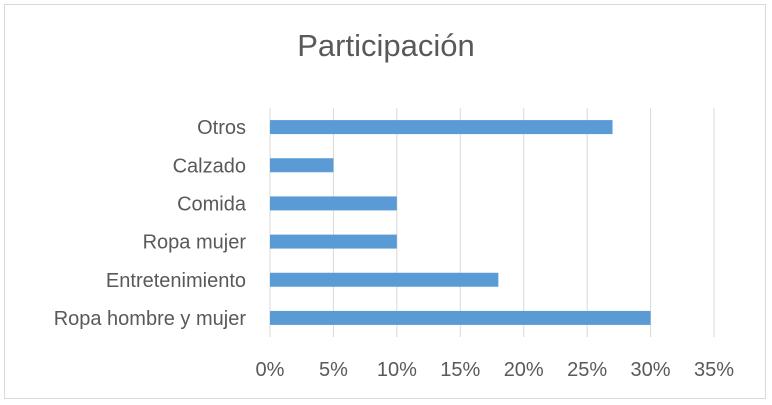  What do you see at coordinates (221, 128) in the screenshot?
I see `category-label: Otros` at bounding box center [221, 128].